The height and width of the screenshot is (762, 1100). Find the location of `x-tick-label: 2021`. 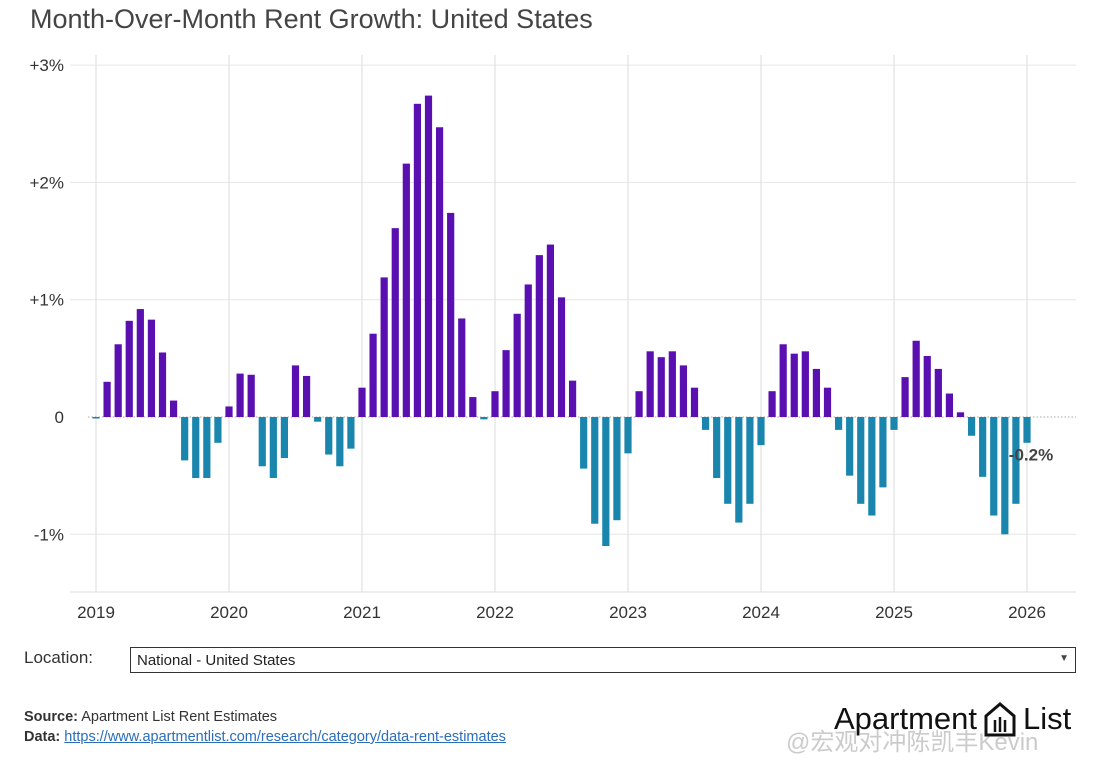

x-tick-label: 2021 is located at coordinates (362, 612).